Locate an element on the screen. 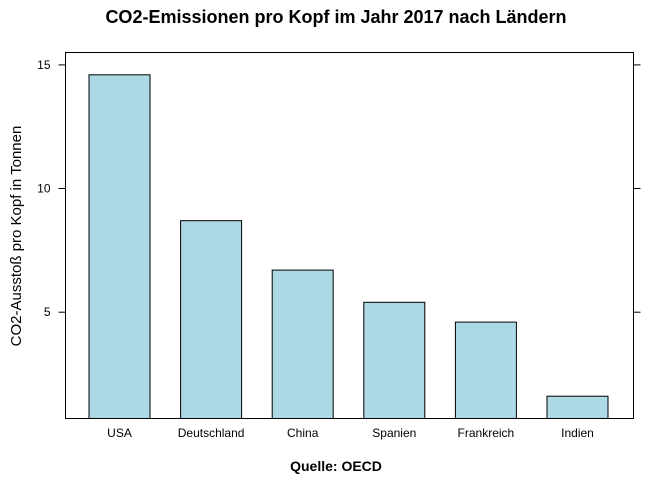  y-tick-label: 5 is located at coordinates (47, 312).